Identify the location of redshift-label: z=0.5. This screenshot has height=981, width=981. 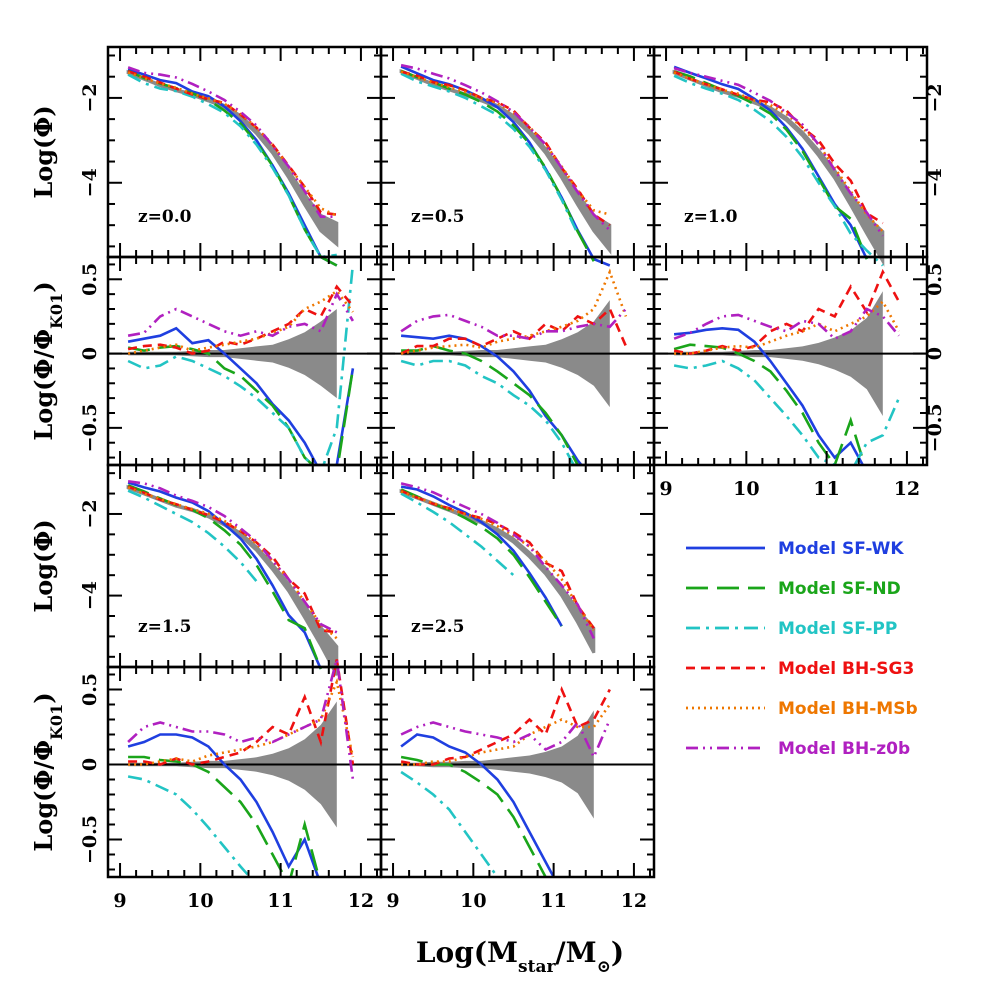
(437, 217).